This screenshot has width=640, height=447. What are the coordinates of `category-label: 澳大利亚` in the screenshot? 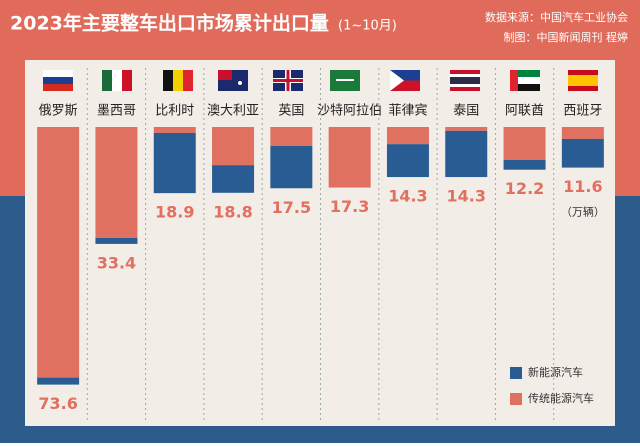 It's located at (233, 111).